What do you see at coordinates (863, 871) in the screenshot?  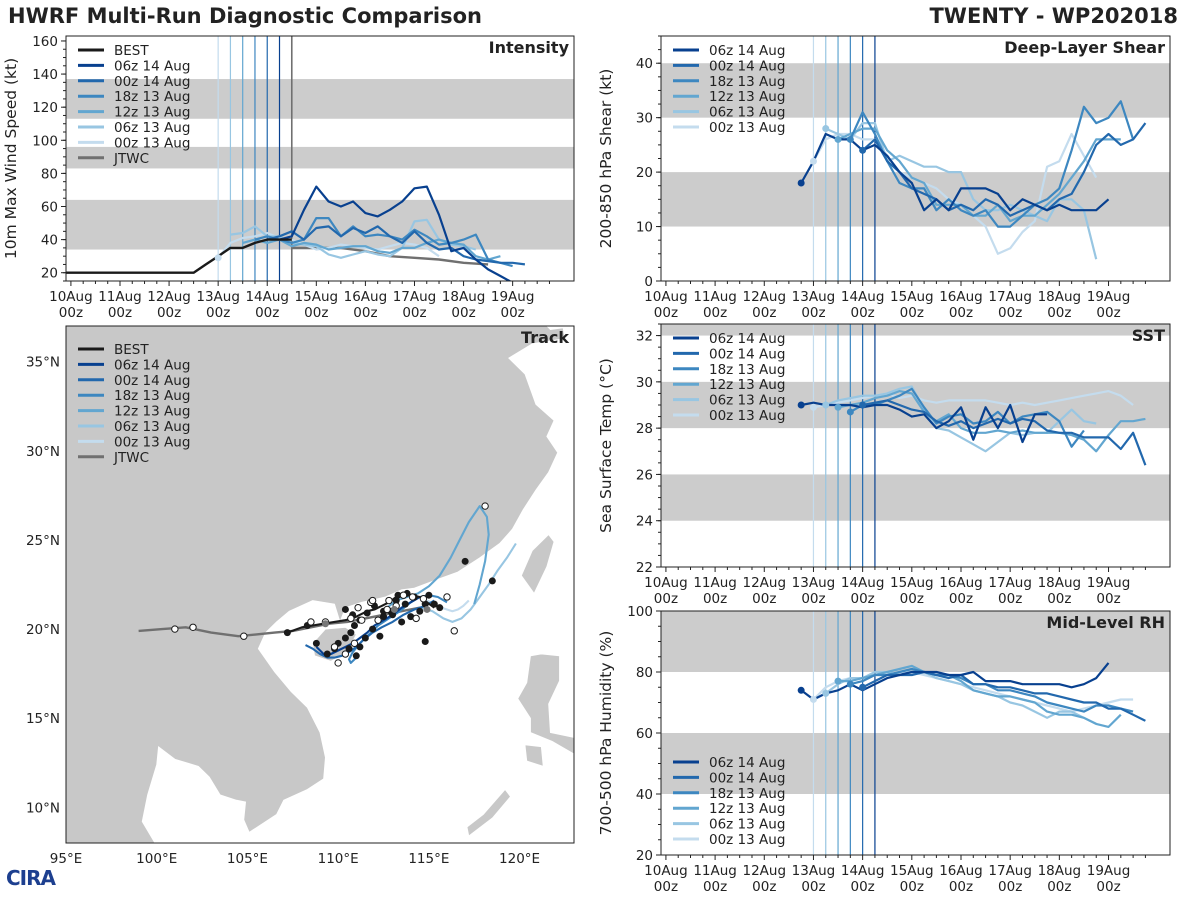 I see `rh-xtick-day: 14Aug` at bounding box center [863, 871].